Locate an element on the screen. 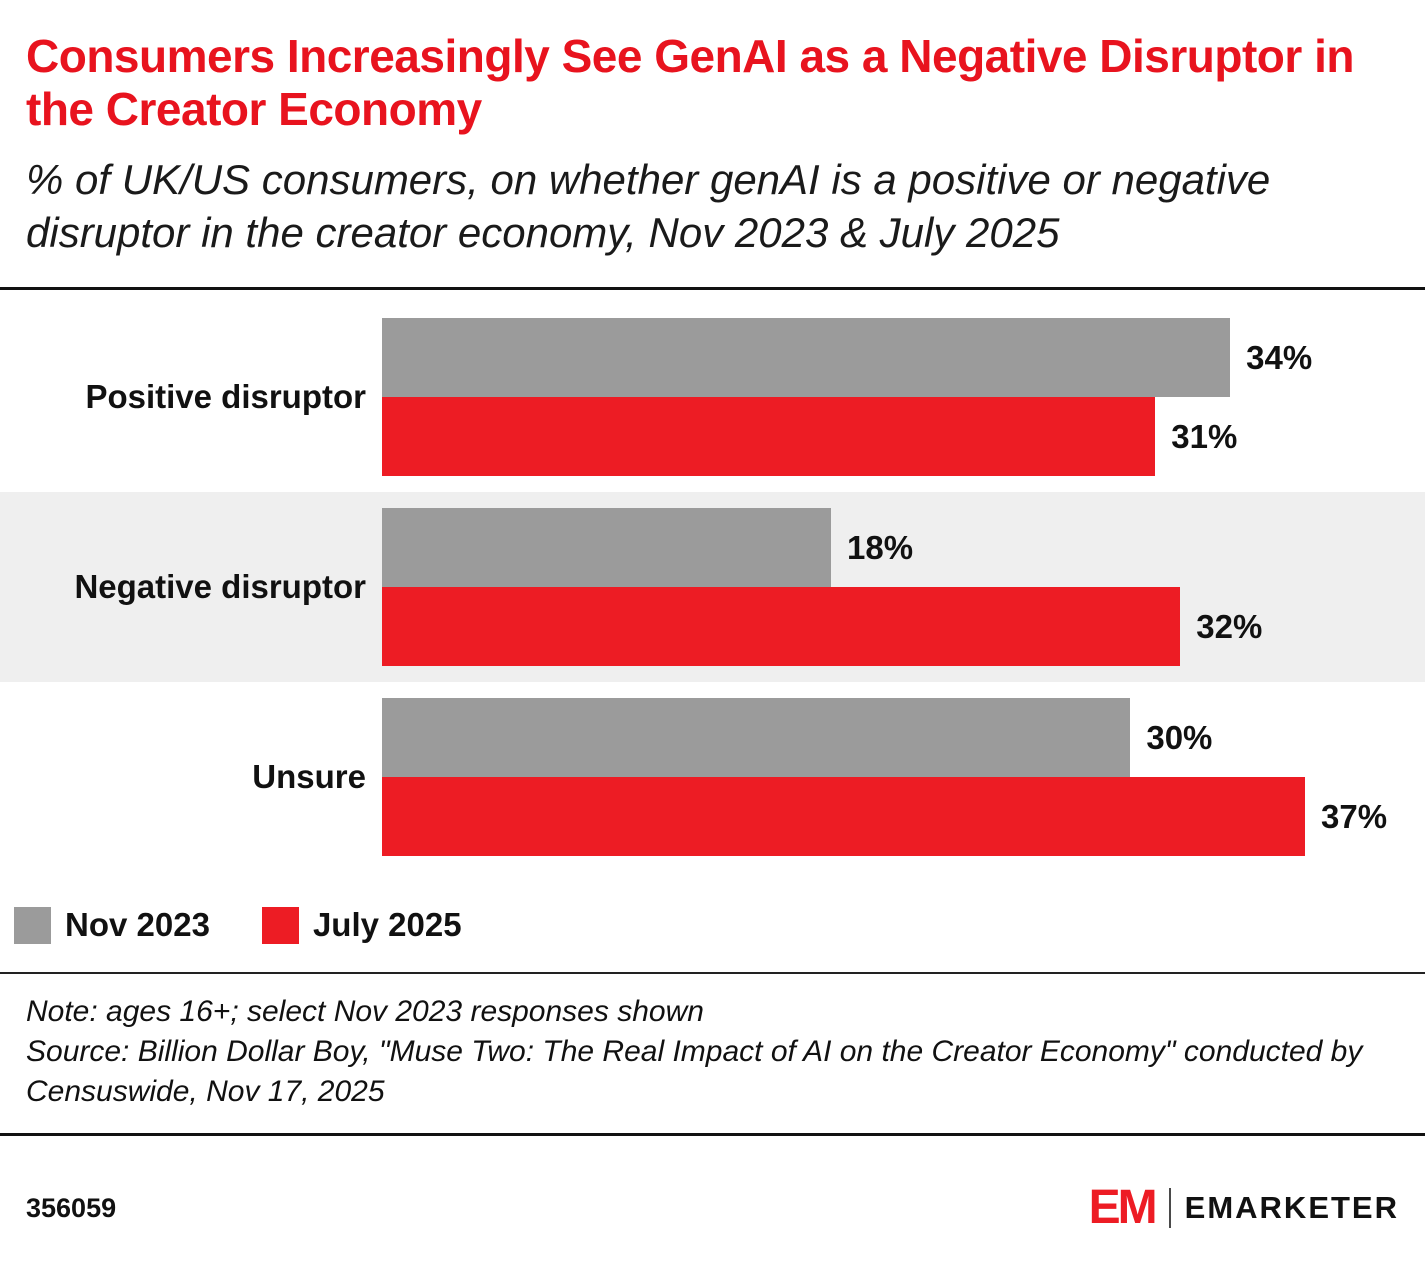 The width and height of the screenshot is (1425, 1280). category-label: Unsure is located at coordinates (309, 777).